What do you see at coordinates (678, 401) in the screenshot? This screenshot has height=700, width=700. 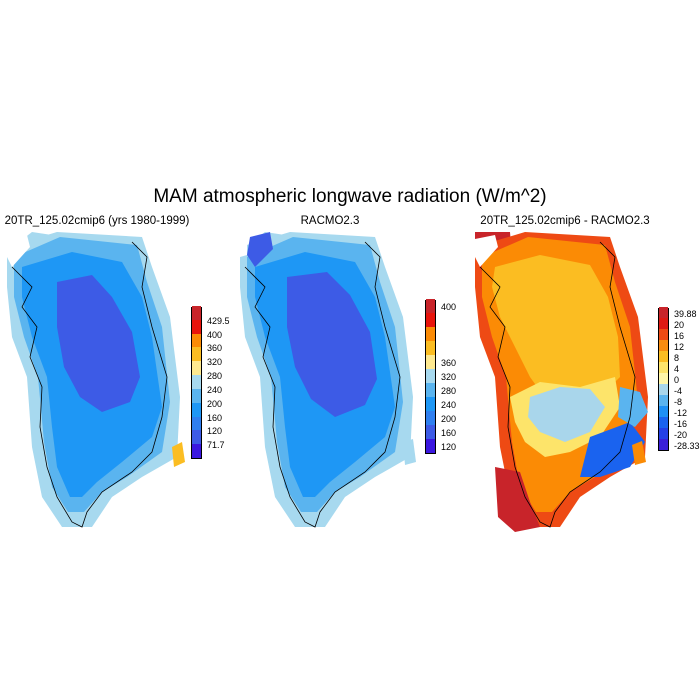 I see `colorbar-tick-label: -8` at bounding box center [678, 401].